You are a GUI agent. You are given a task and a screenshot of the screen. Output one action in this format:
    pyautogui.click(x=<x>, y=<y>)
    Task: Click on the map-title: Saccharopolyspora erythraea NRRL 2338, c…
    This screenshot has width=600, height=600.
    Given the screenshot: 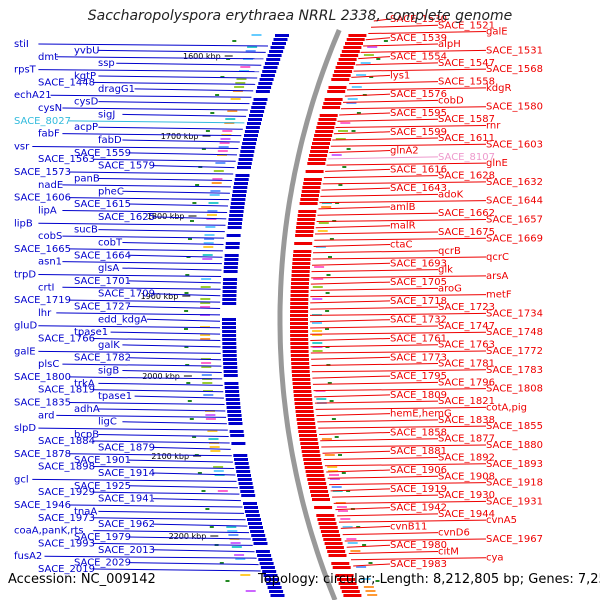 What is the action you would take?
    pyautogui.click(x=300, y=16)
    